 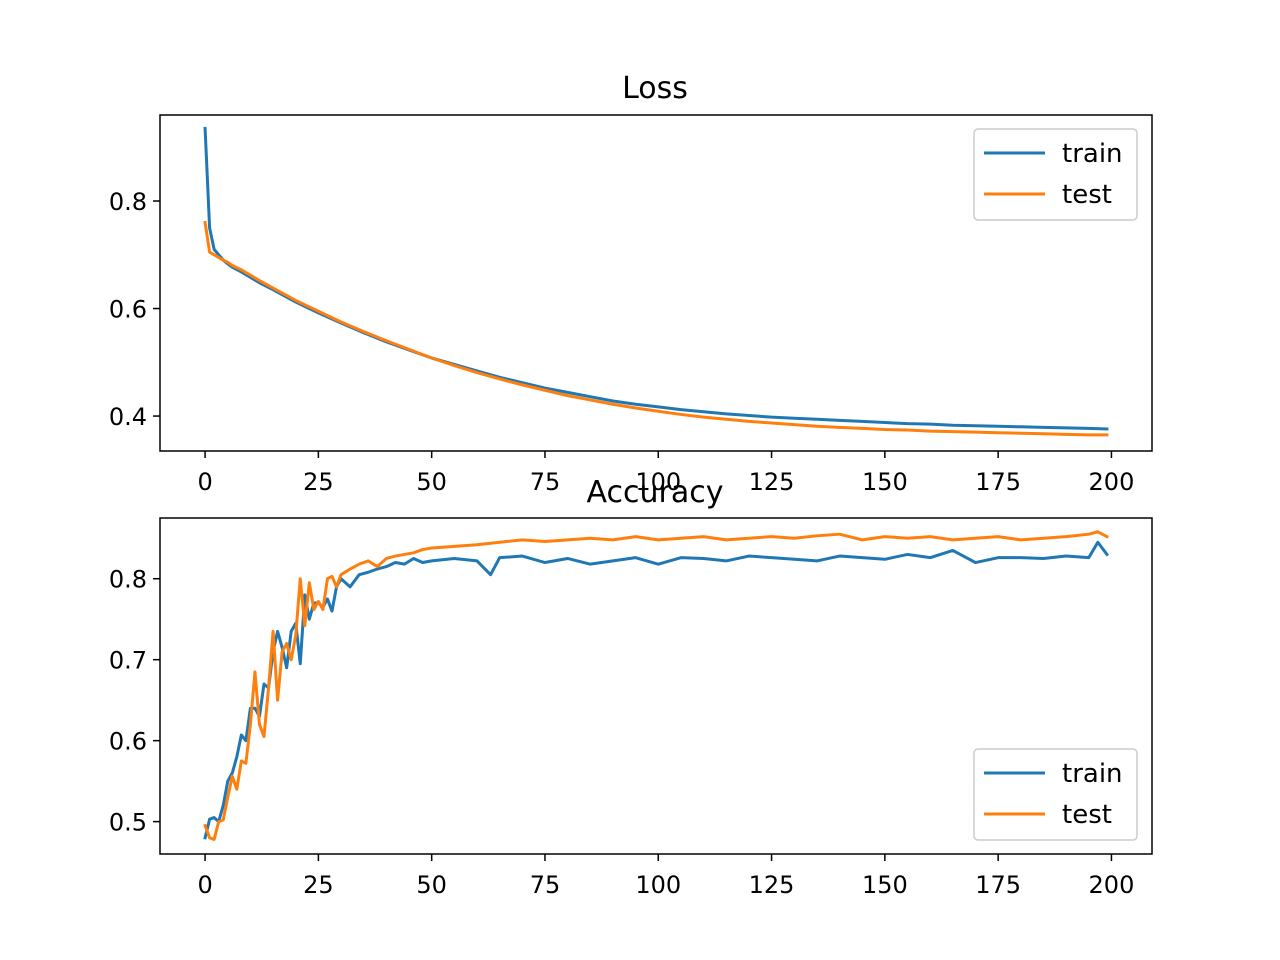 I want to click on accuracy-xtick-label: 100, so click(x=658, y=885).